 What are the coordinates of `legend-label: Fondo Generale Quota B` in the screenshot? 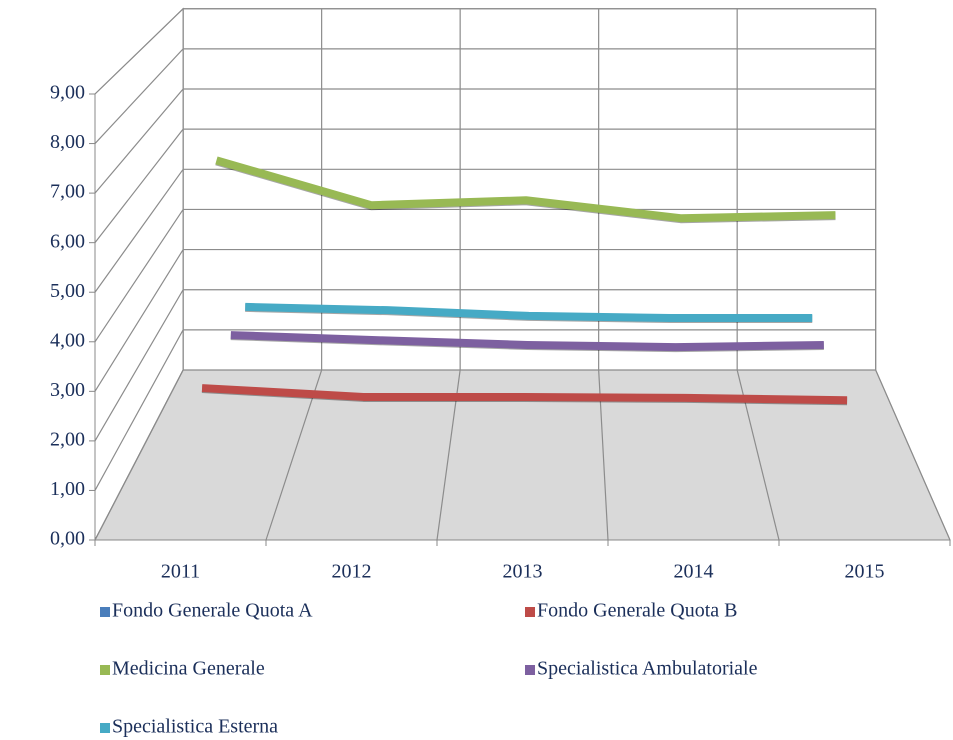 It's located at (637, 611).